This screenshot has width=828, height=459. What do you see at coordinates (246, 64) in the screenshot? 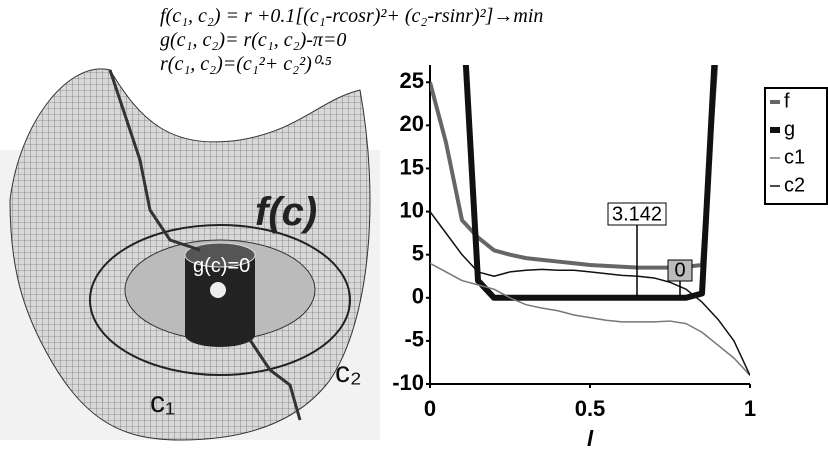
I see `formula: r(c₁, c₂)=(c₁²+ c₂²)⁰·⁵` at bounding box center [246, 64].